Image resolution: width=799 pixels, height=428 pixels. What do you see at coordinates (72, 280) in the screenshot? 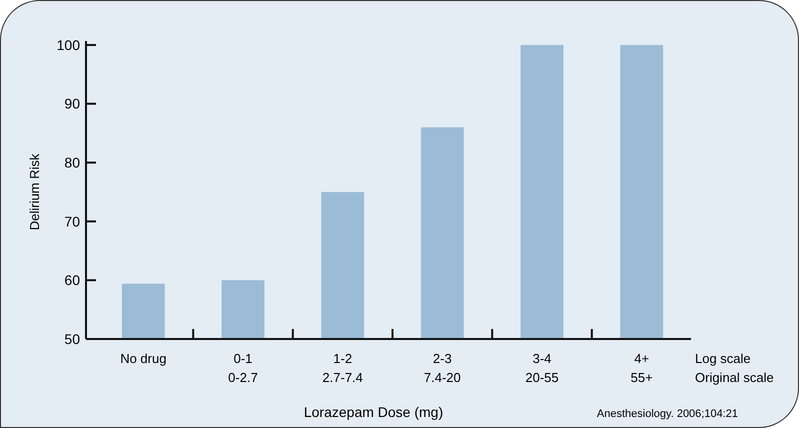
I see `y-tick-label: 60` at bounding box center [72, 280].